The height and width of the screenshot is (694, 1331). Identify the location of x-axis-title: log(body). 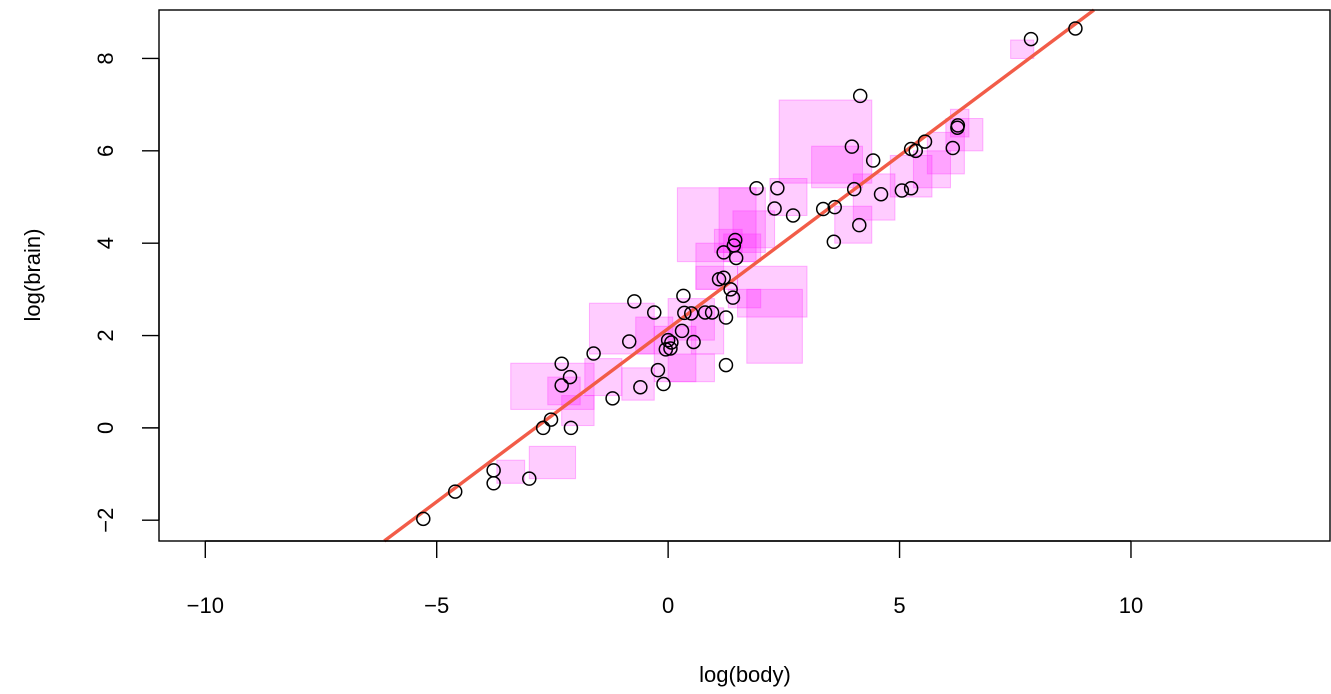
(745, 674).